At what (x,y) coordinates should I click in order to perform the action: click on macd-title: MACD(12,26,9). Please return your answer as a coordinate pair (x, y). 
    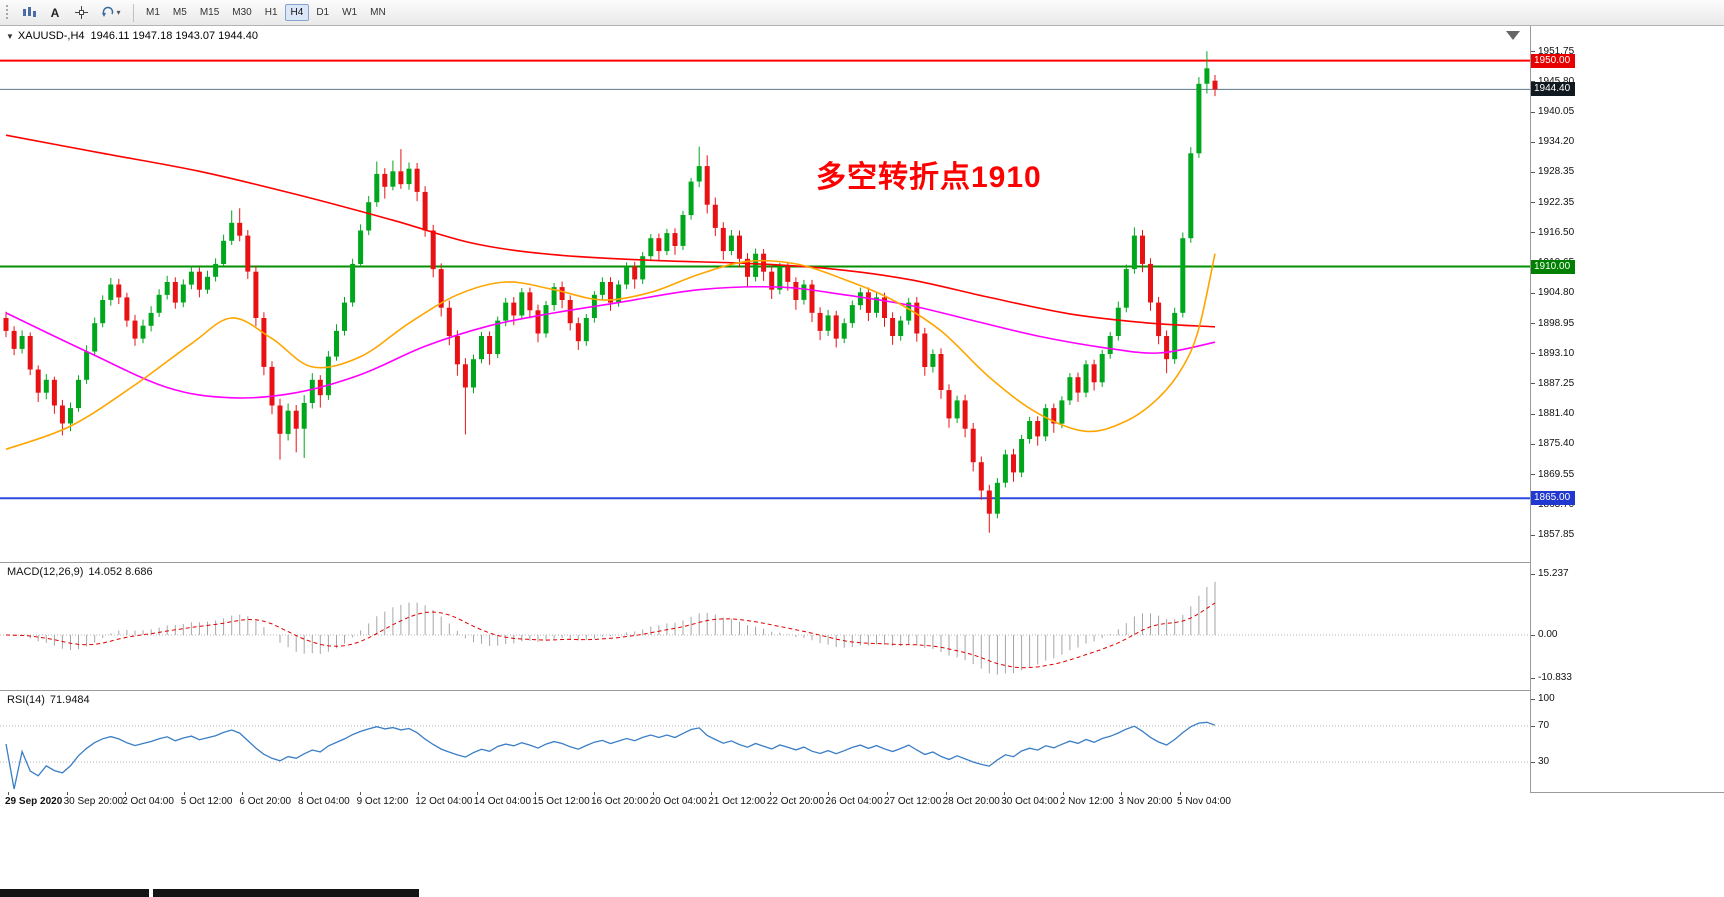
    Looking at the image, I should click on (45, 572).